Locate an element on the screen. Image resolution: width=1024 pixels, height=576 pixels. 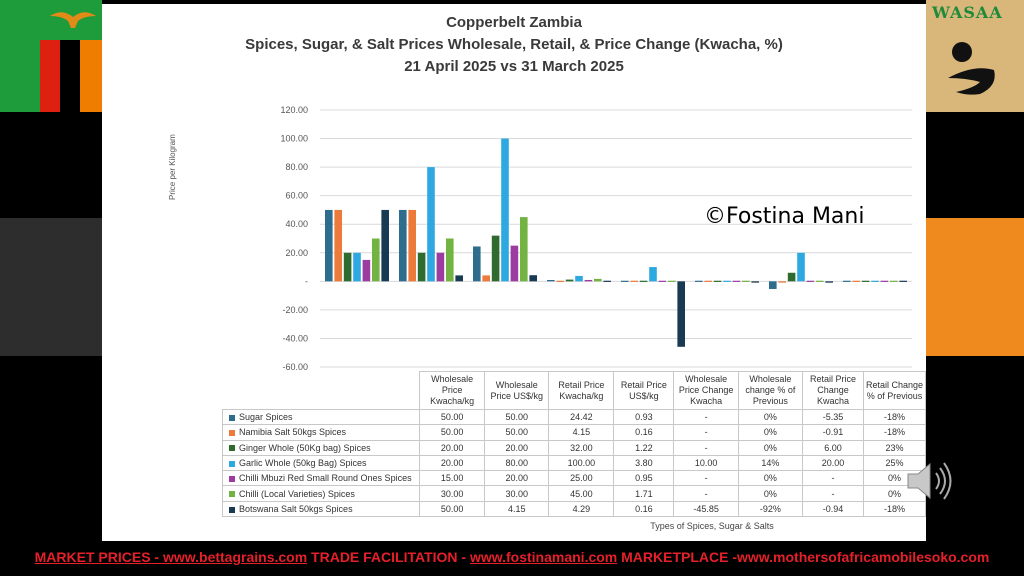
table-cell: 24.42 is located at coordinates (581, 417).